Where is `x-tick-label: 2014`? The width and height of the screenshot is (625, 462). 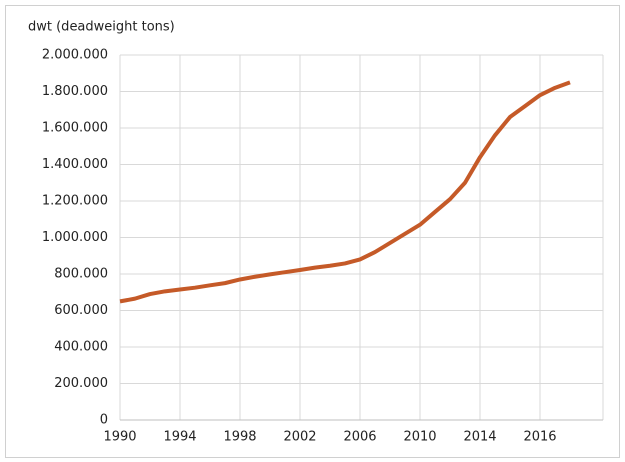 x-tick-label: 2014 is located at coordinates (479, 437).